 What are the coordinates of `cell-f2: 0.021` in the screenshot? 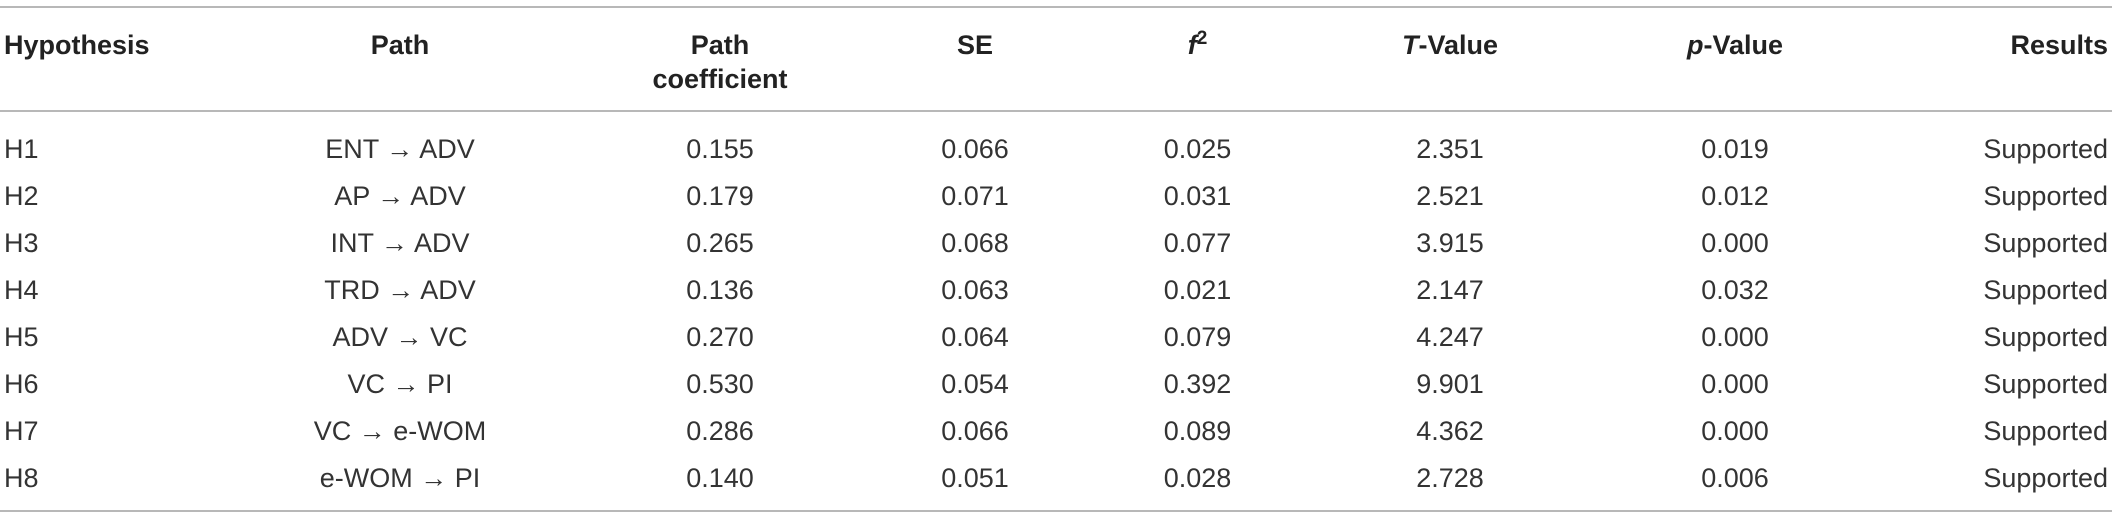 It's located at (1197, 290).